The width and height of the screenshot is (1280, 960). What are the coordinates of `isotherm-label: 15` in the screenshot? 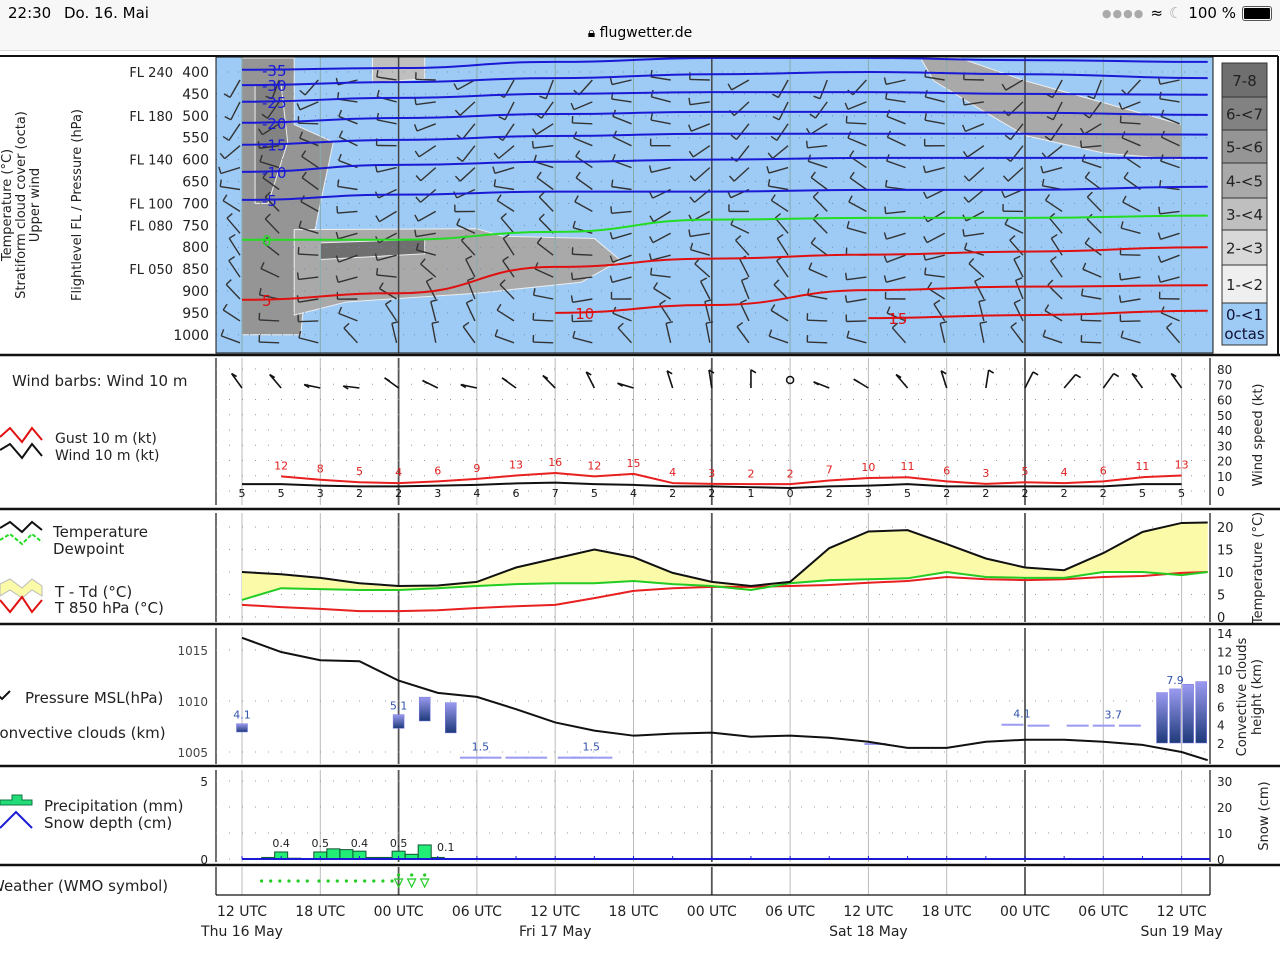 It's located at (897, 319).